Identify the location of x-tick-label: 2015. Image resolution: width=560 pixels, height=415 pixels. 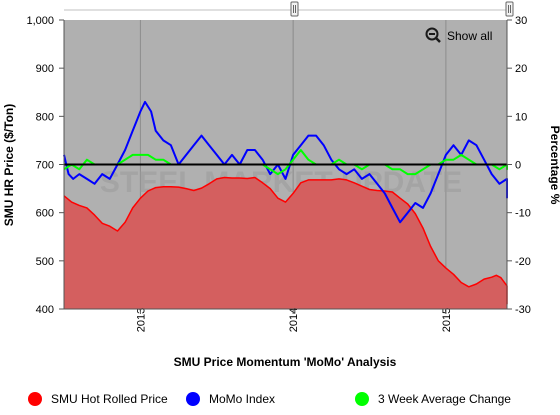
(447, 320).